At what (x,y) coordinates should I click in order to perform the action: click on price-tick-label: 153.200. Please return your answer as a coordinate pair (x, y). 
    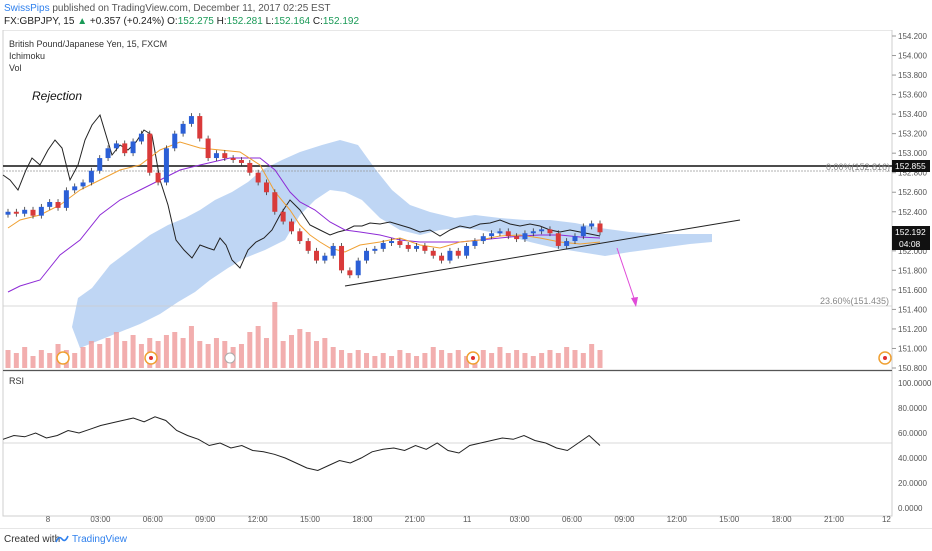
    Looking at the image, I should click on (912, 134).